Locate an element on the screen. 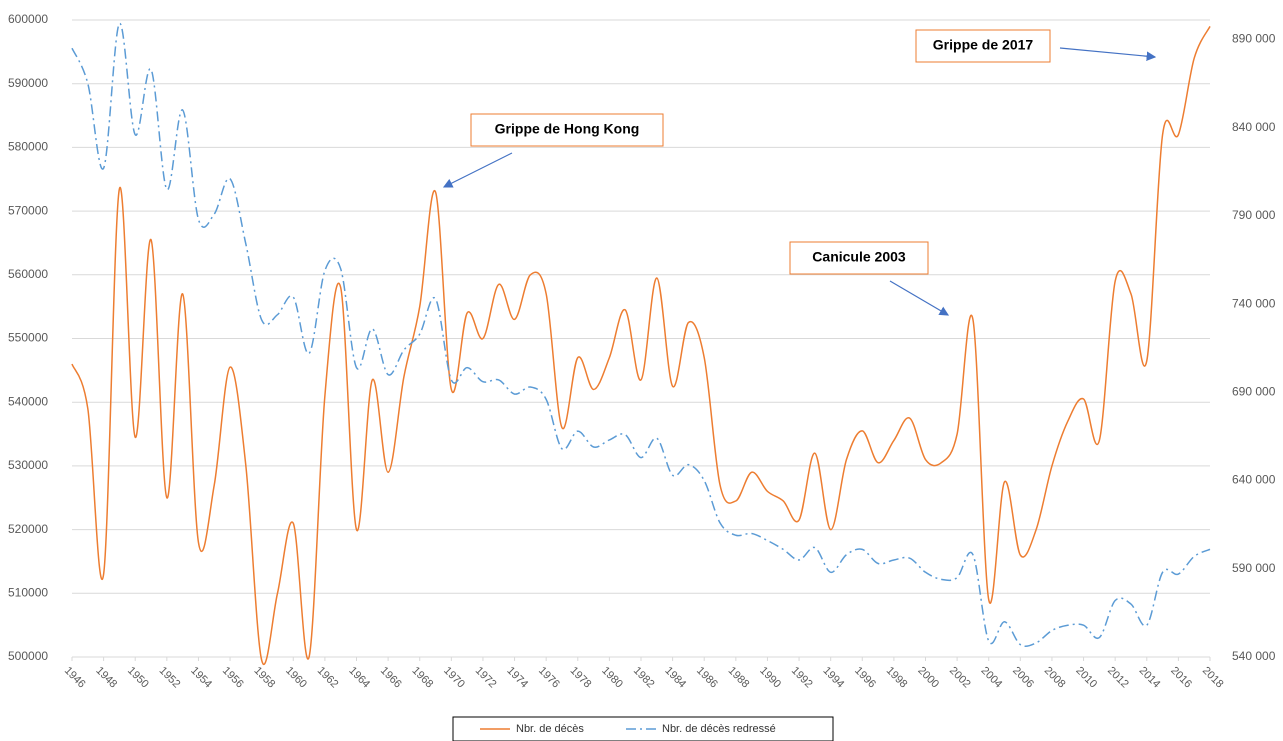  x-tick-label: 1956 is located at coordinates (233, 678).